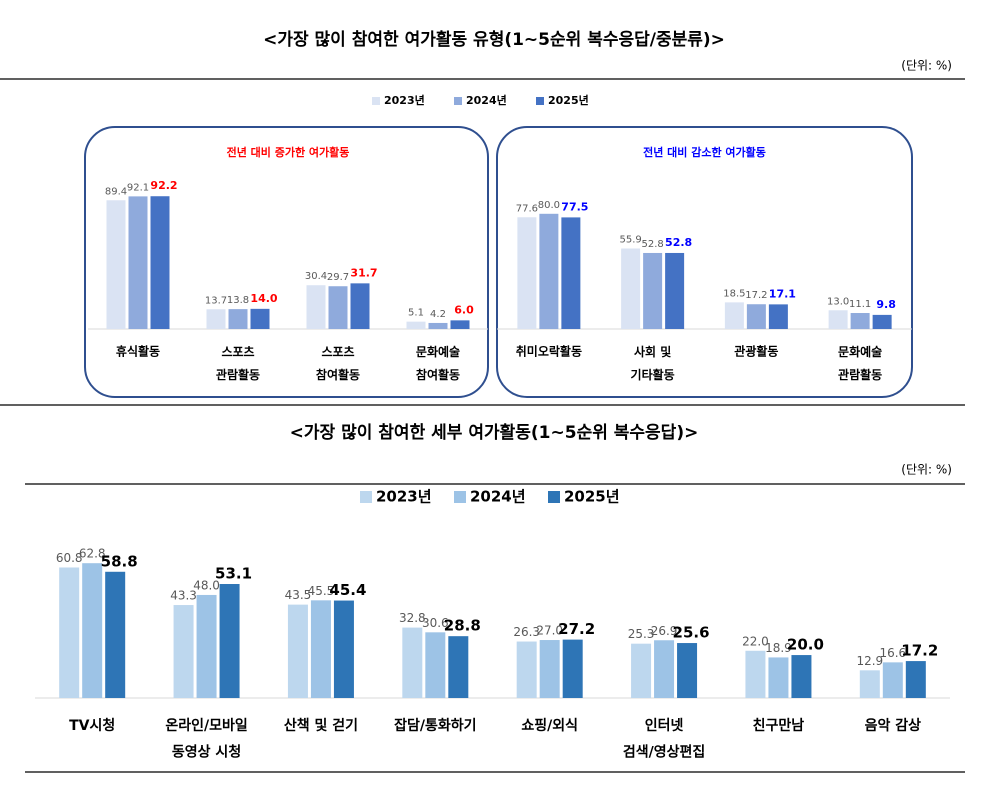  Describe the element at coordinates (263, 298) in the screenshot. I see `value-label: 14.0` at that location.